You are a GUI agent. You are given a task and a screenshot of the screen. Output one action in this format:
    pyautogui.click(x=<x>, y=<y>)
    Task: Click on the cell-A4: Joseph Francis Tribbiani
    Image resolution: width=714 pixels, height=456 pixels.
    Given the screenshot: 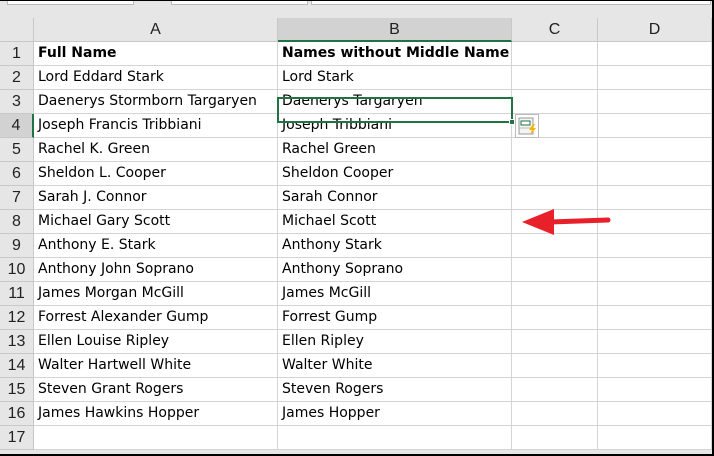 What is the action you would take?
    pyautogui.click(x=156, y=126)
    